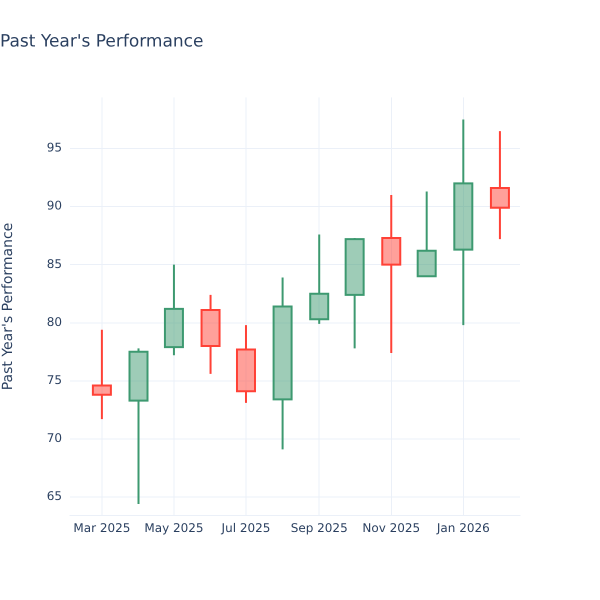  What do you see at coordinates (54, 205) in the screenshot?
I see `y-tick-label: 90` at bounding box center [54, 205].